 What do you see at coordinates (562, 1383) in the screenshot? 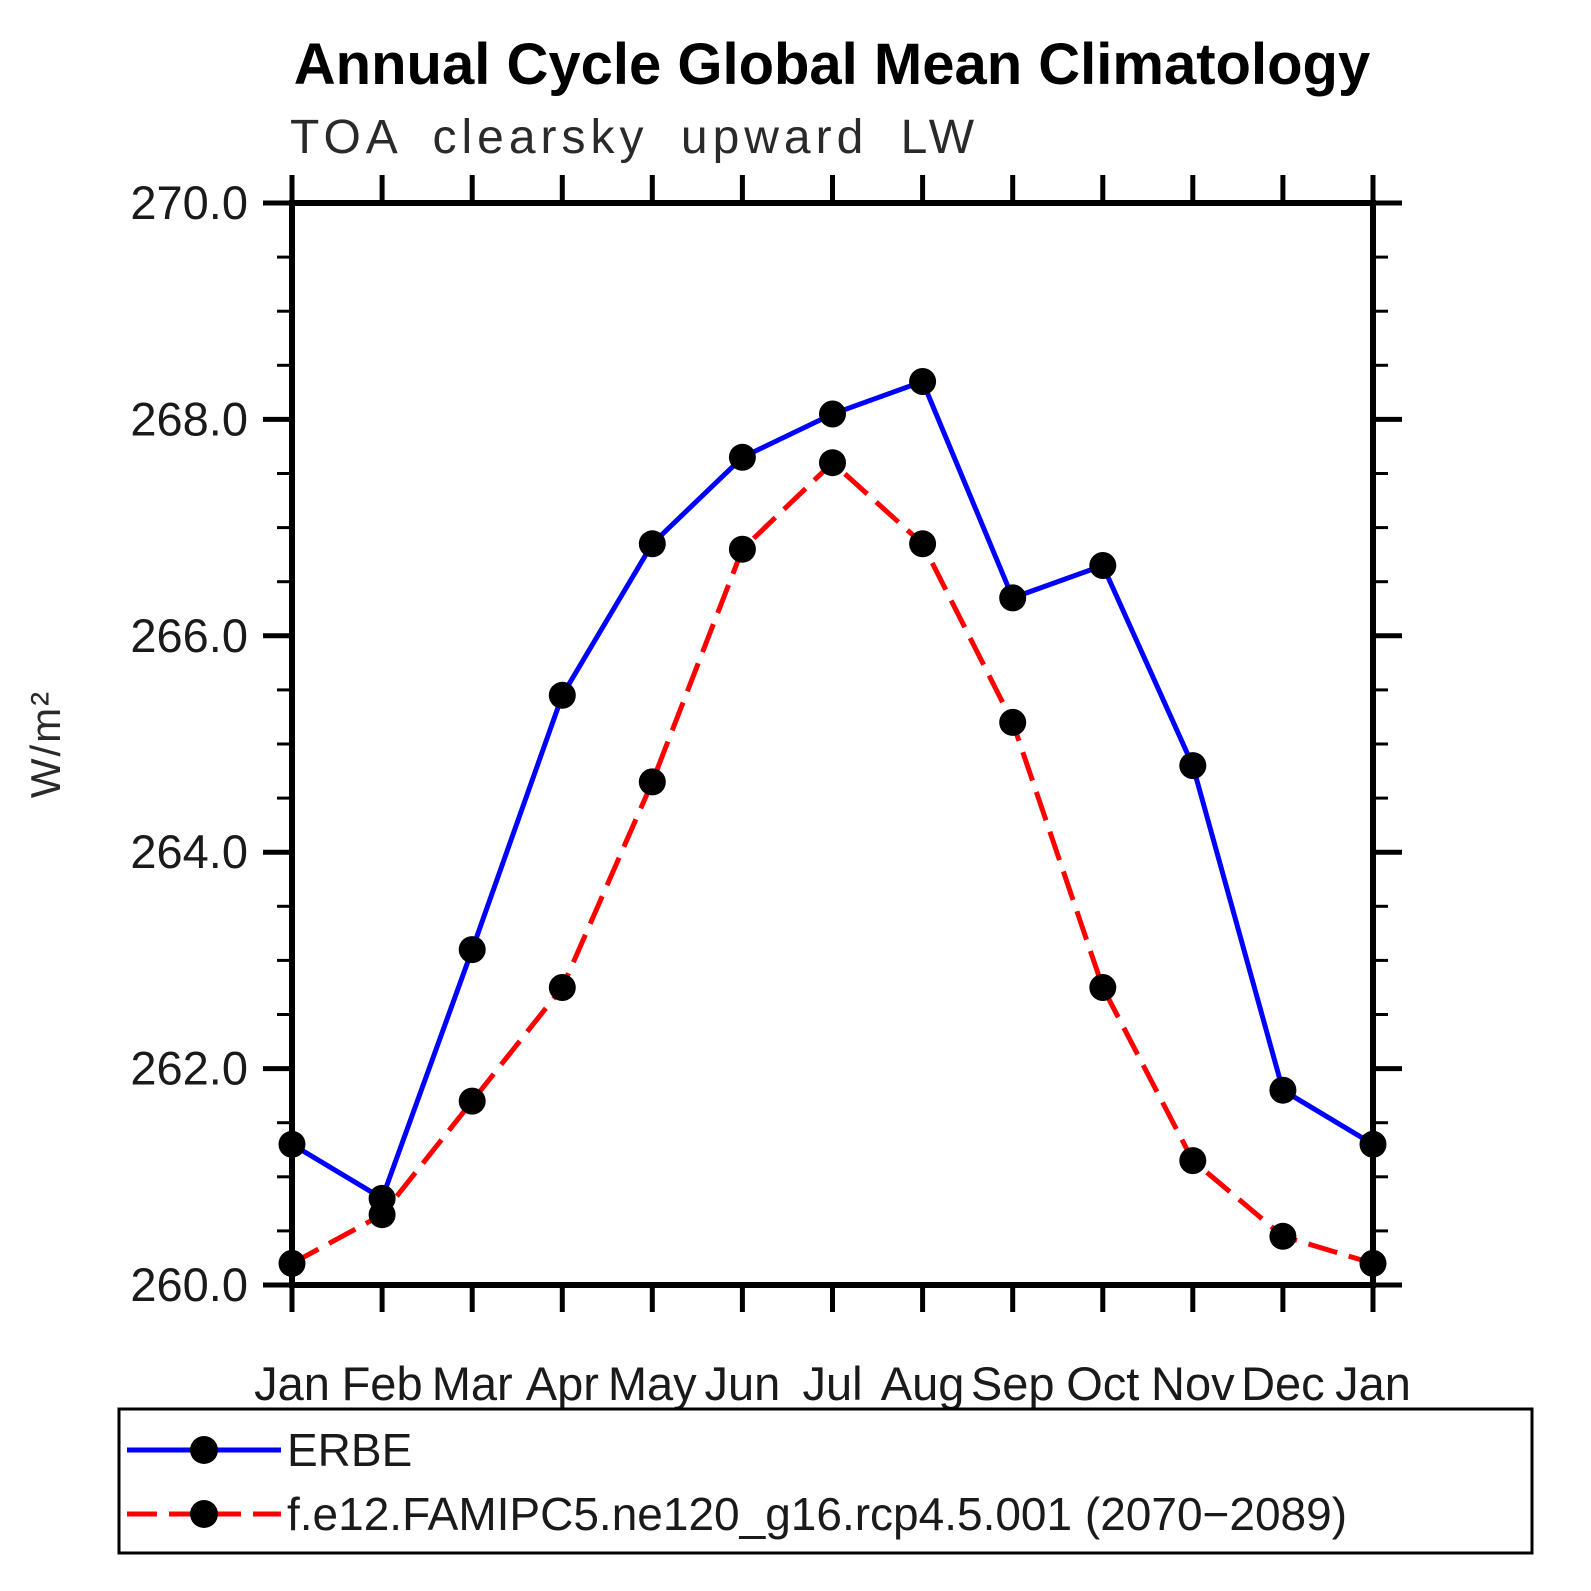
I see `x-tick-label: Apr` at bounding box center [562, 1383].